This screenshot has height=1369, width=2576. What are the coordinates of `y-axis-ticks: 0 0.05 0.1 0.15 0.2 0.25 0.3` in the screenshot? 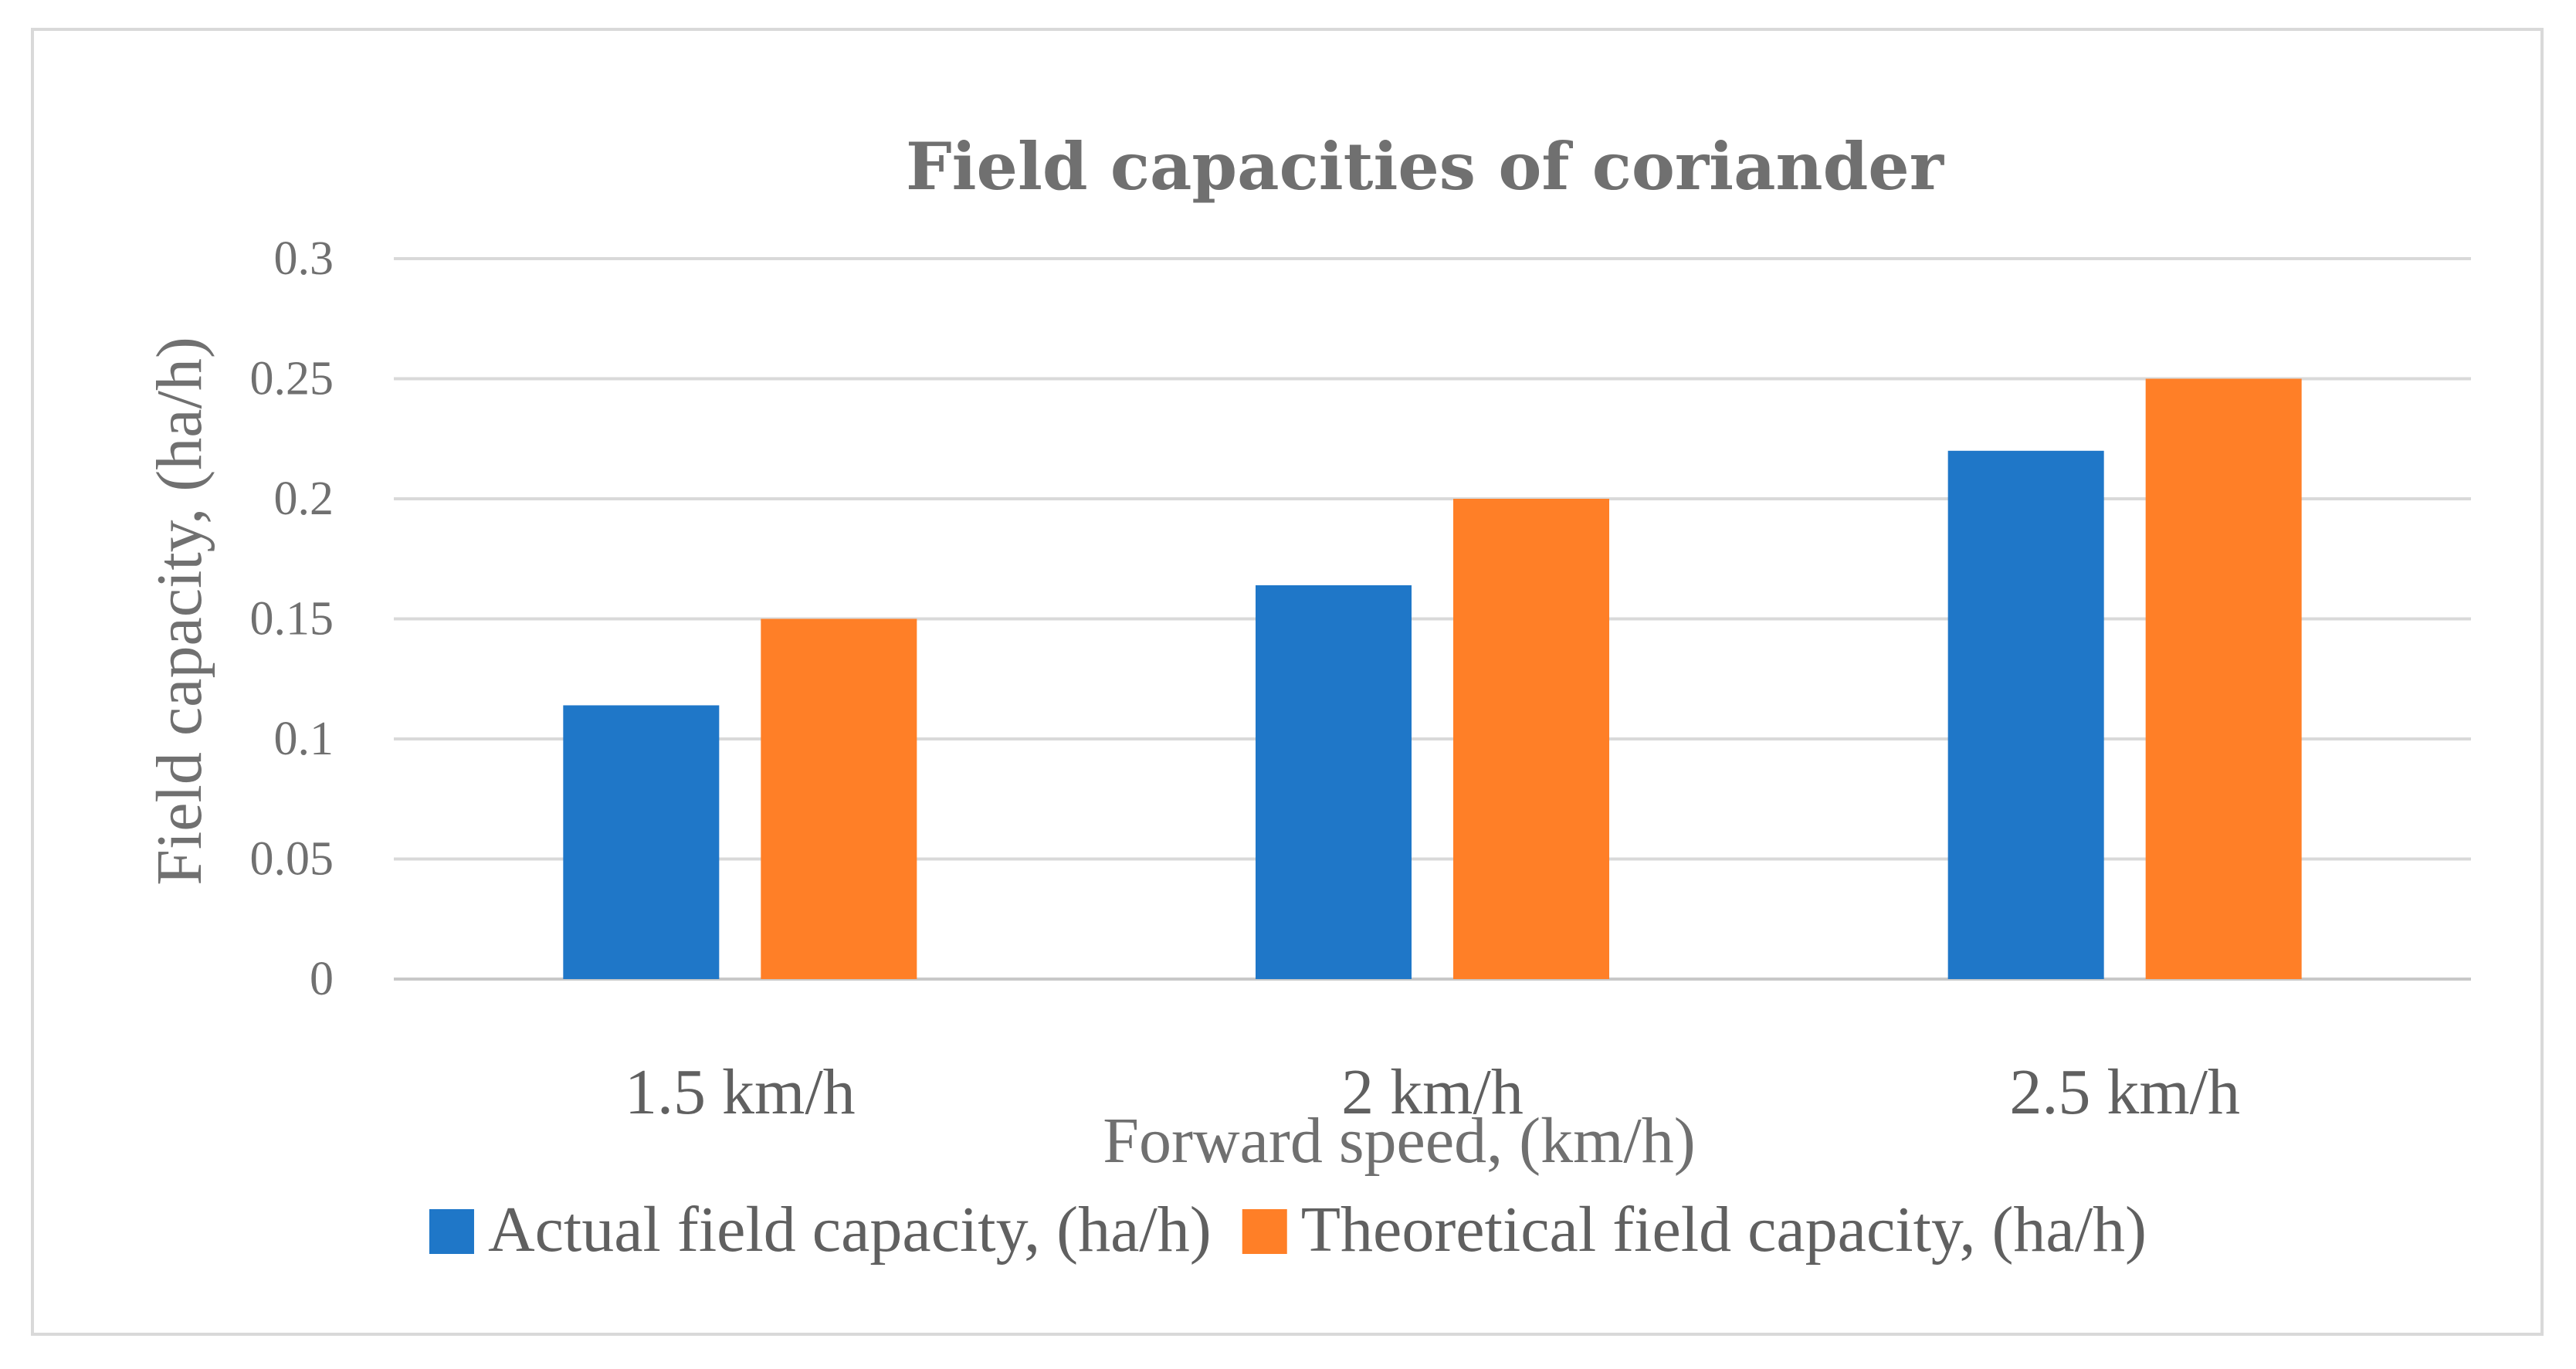 It's located at (292, 618).